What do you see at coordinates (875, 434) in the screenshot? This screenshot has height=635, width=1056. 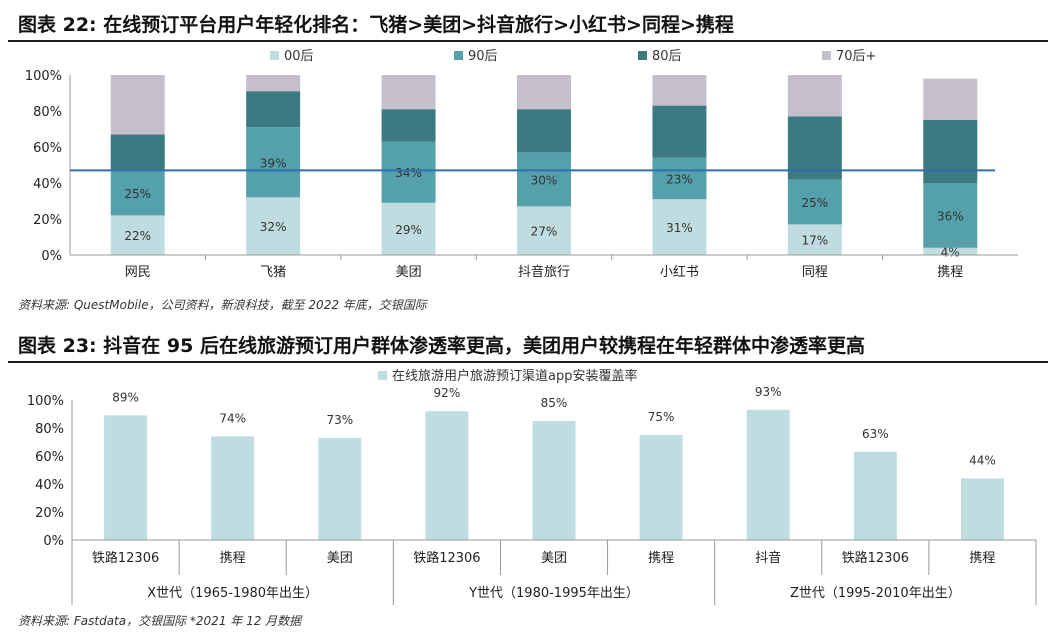 I see `data-label: 63%` at bounding box center [875, 434].